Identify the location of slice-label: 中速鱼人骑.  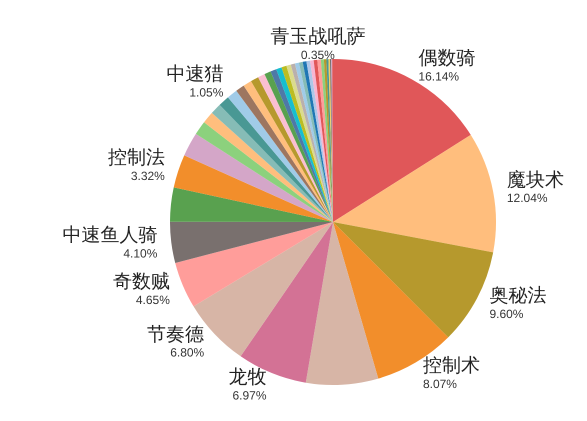
(110, 235).